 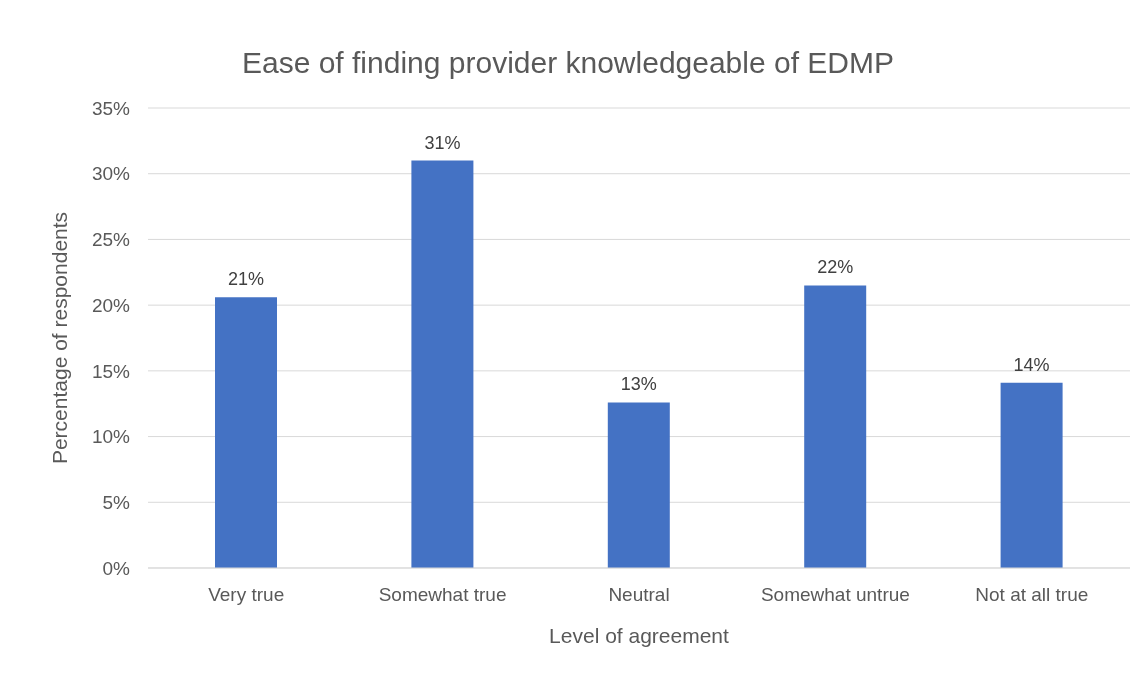 What do you see at coordinates (442, 142) in the screenshot?
I see `data-label: 31%` at bounding box center [442, 142].